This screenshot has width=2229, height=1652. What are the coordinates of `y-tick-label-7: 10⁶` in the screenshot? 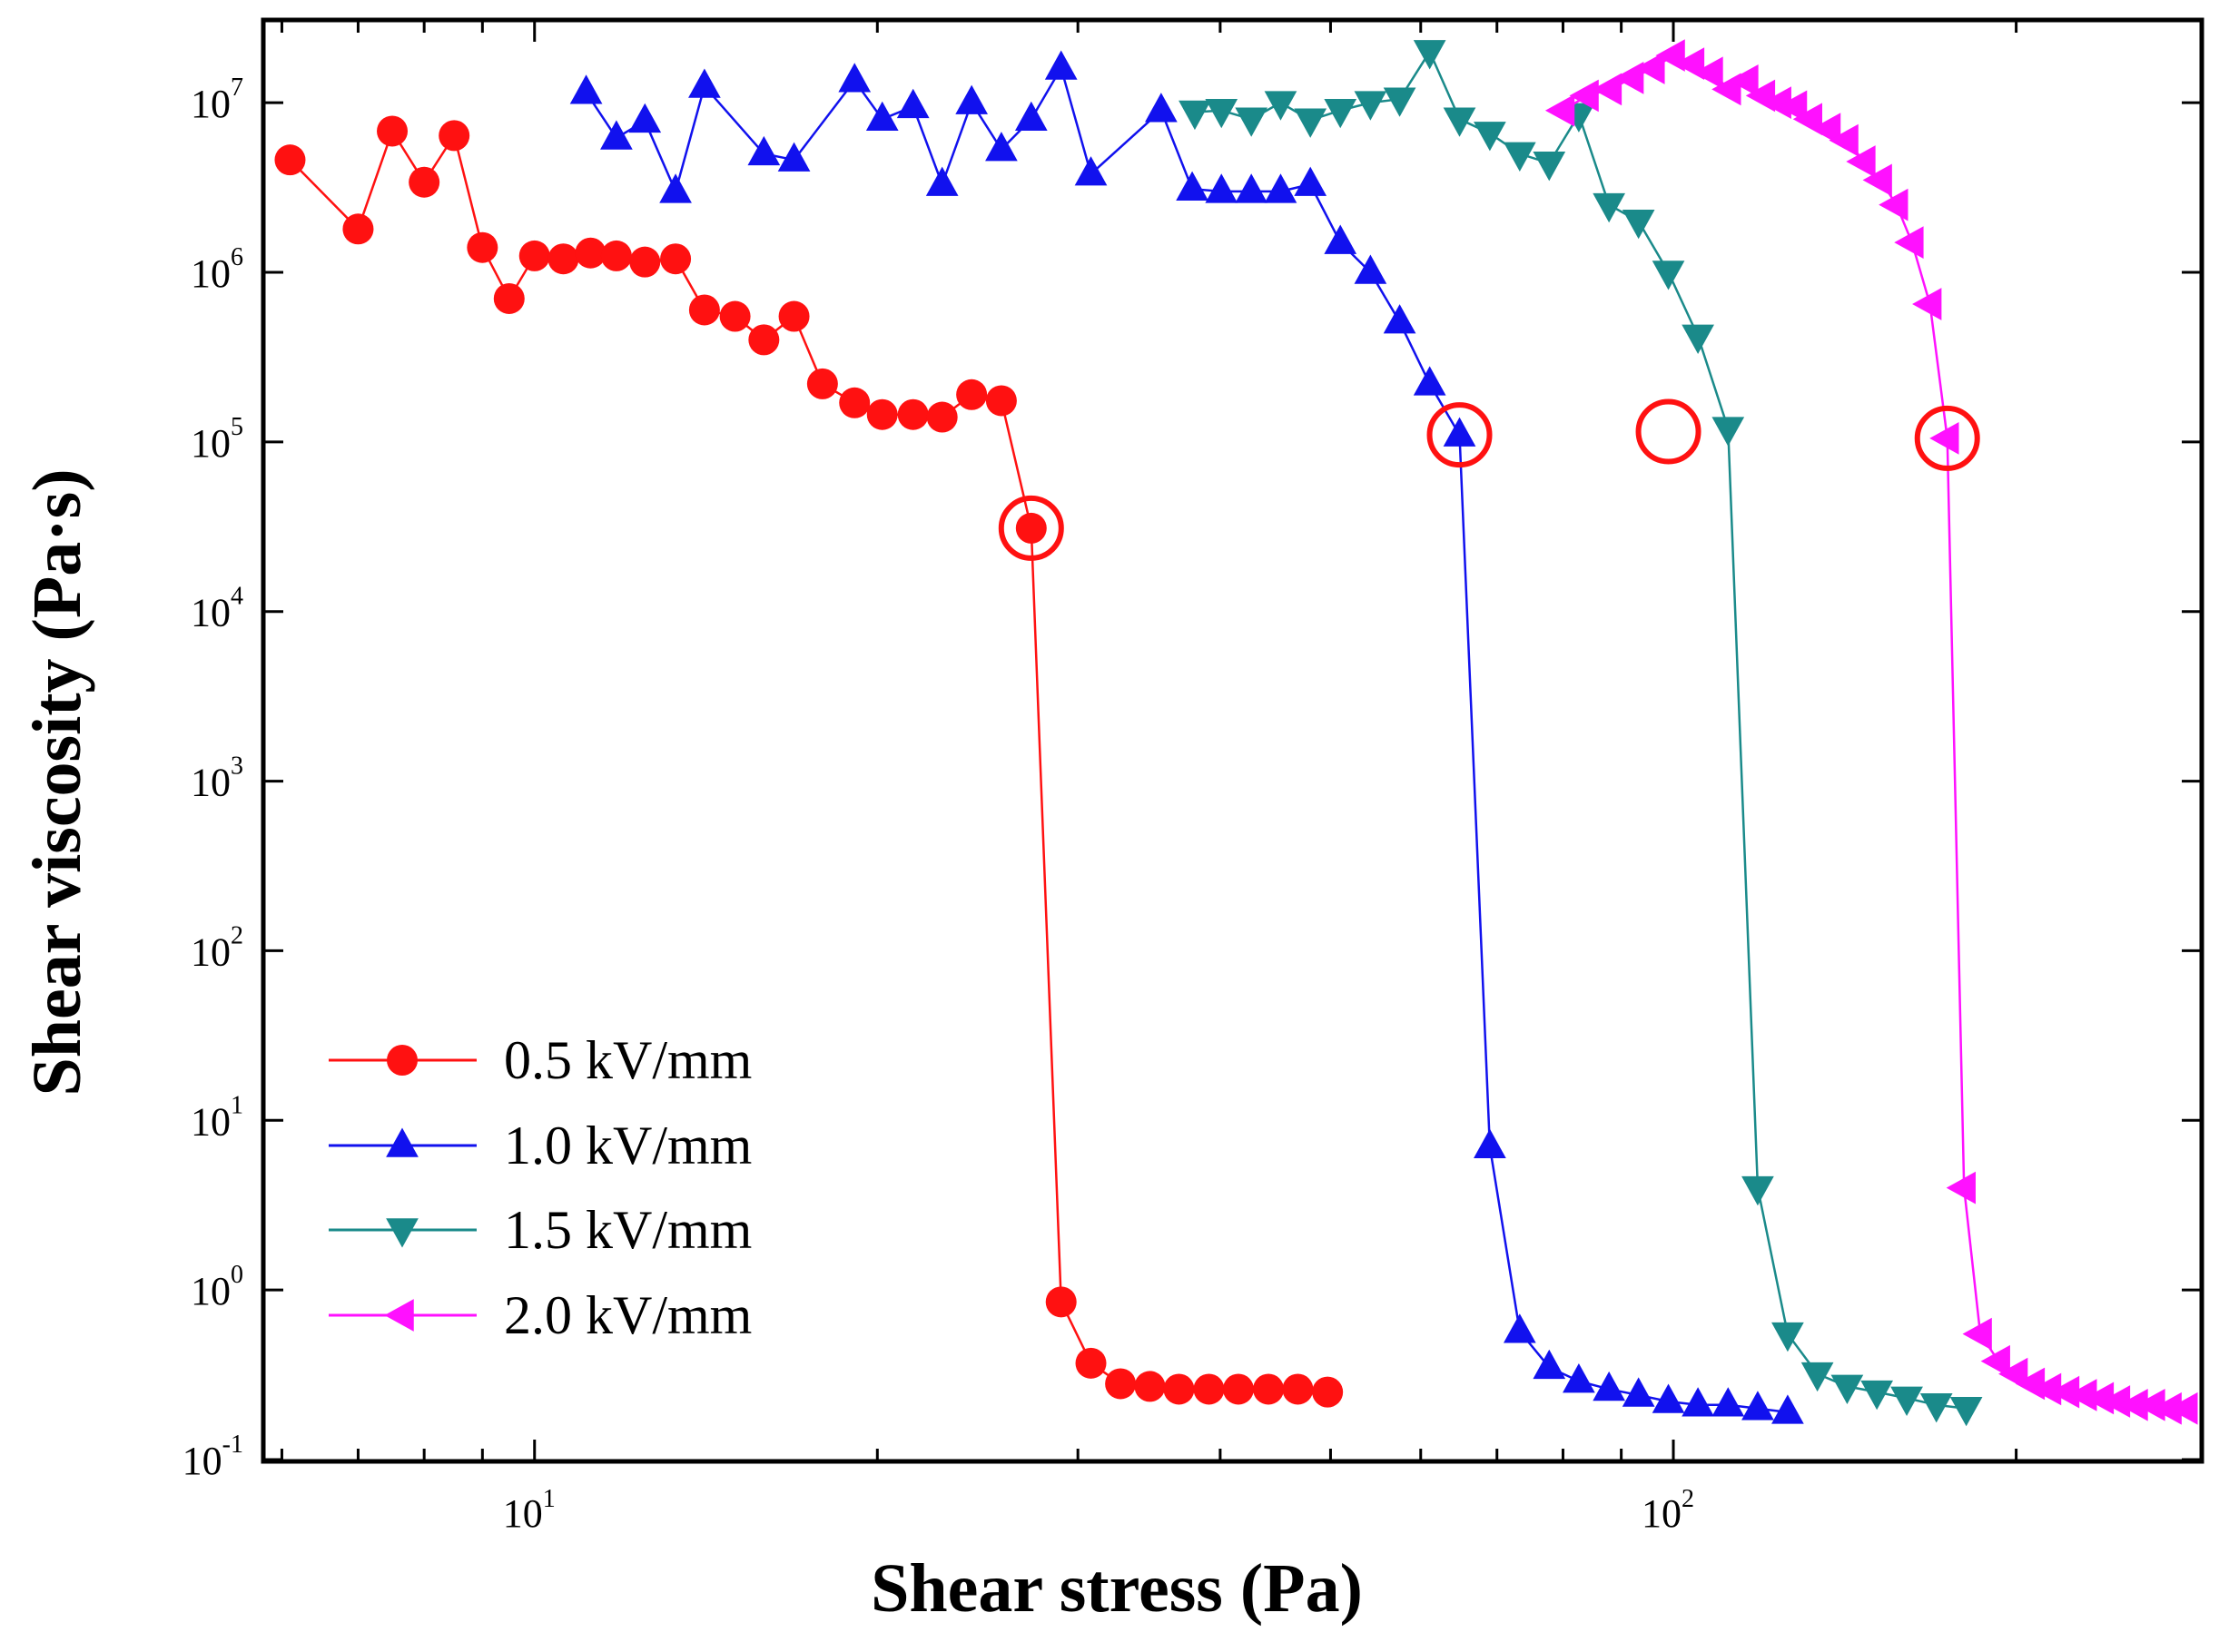 It's located at (217, 269).